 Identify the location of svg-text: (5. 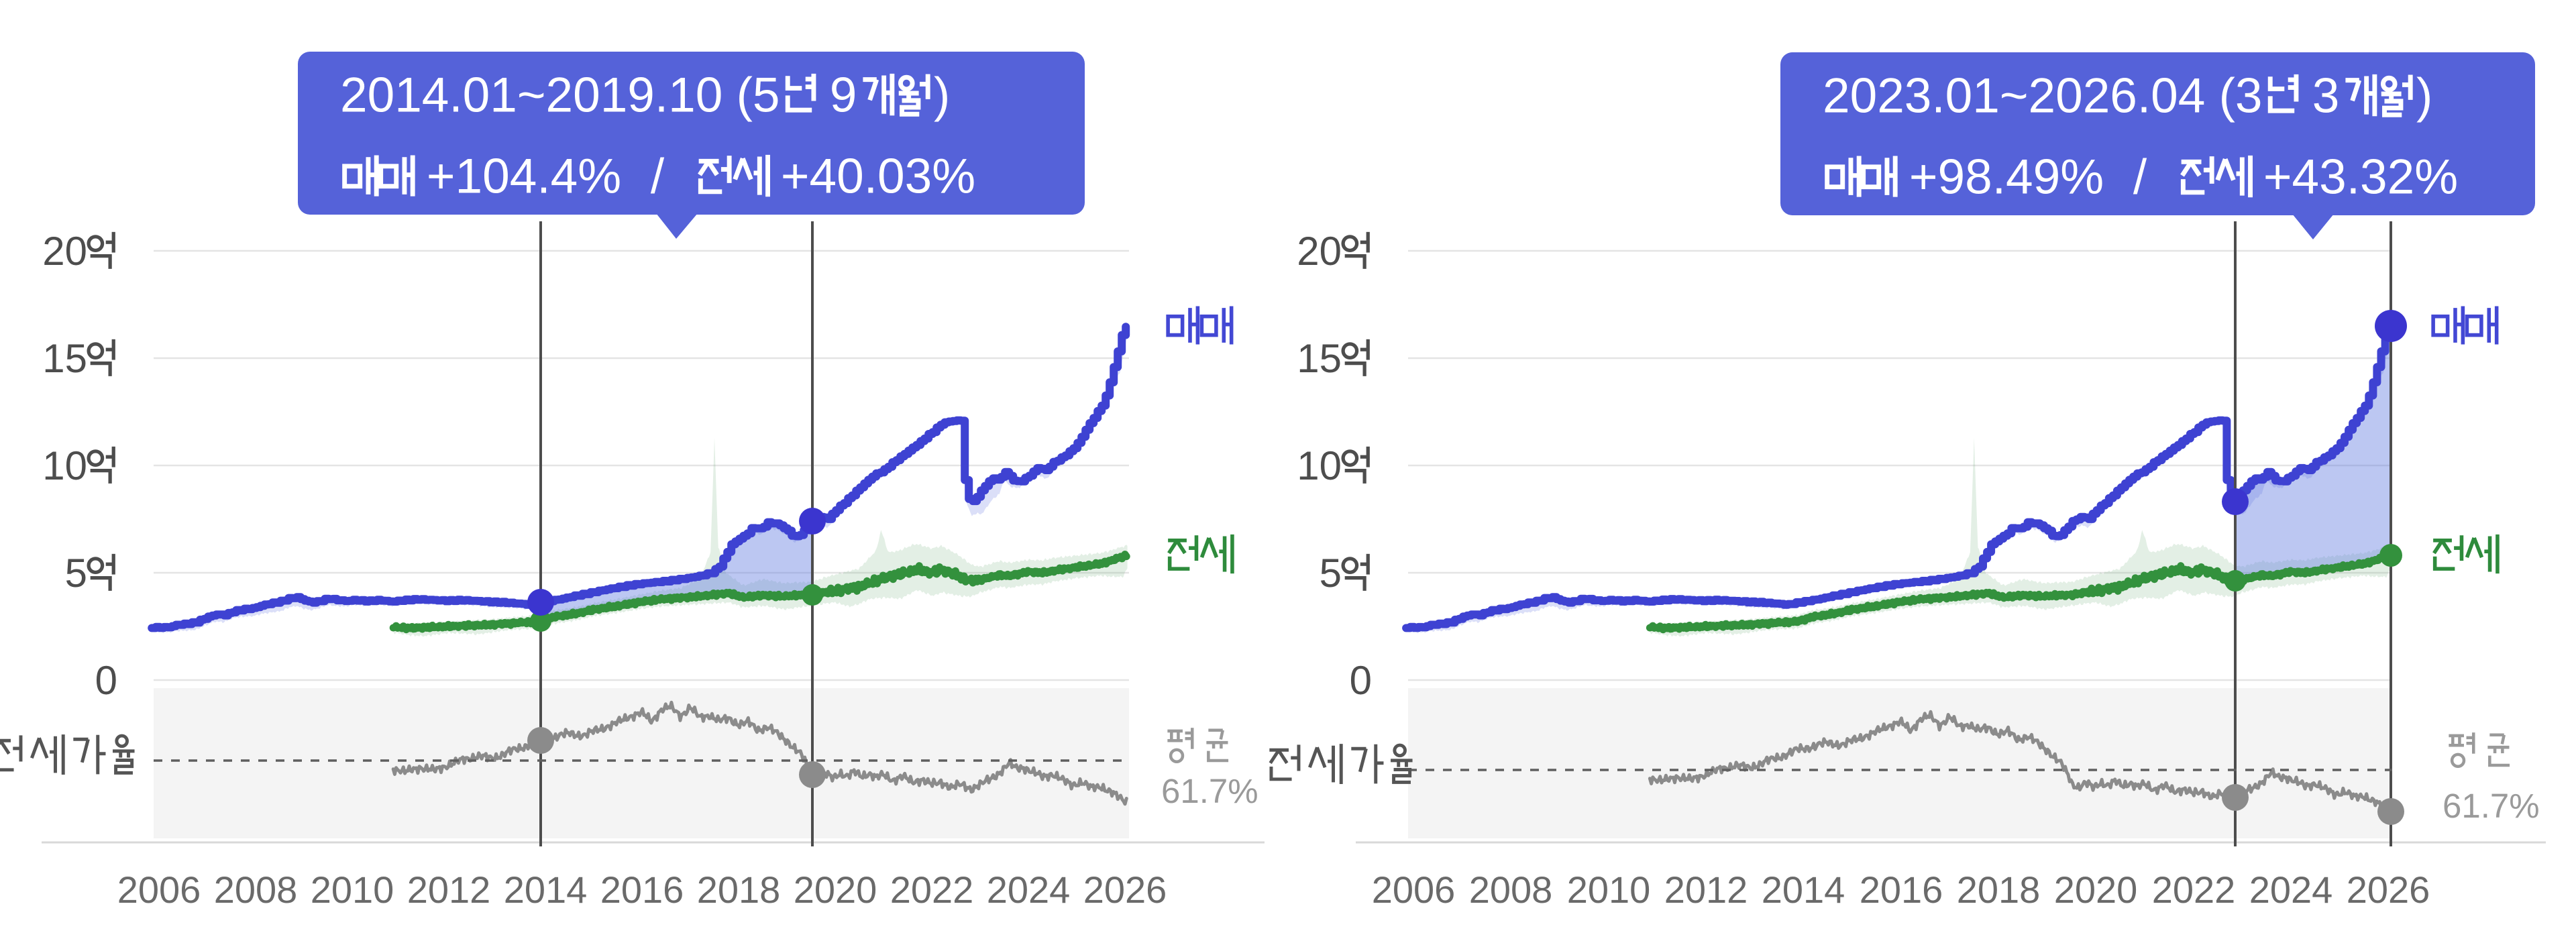
(758, 96).